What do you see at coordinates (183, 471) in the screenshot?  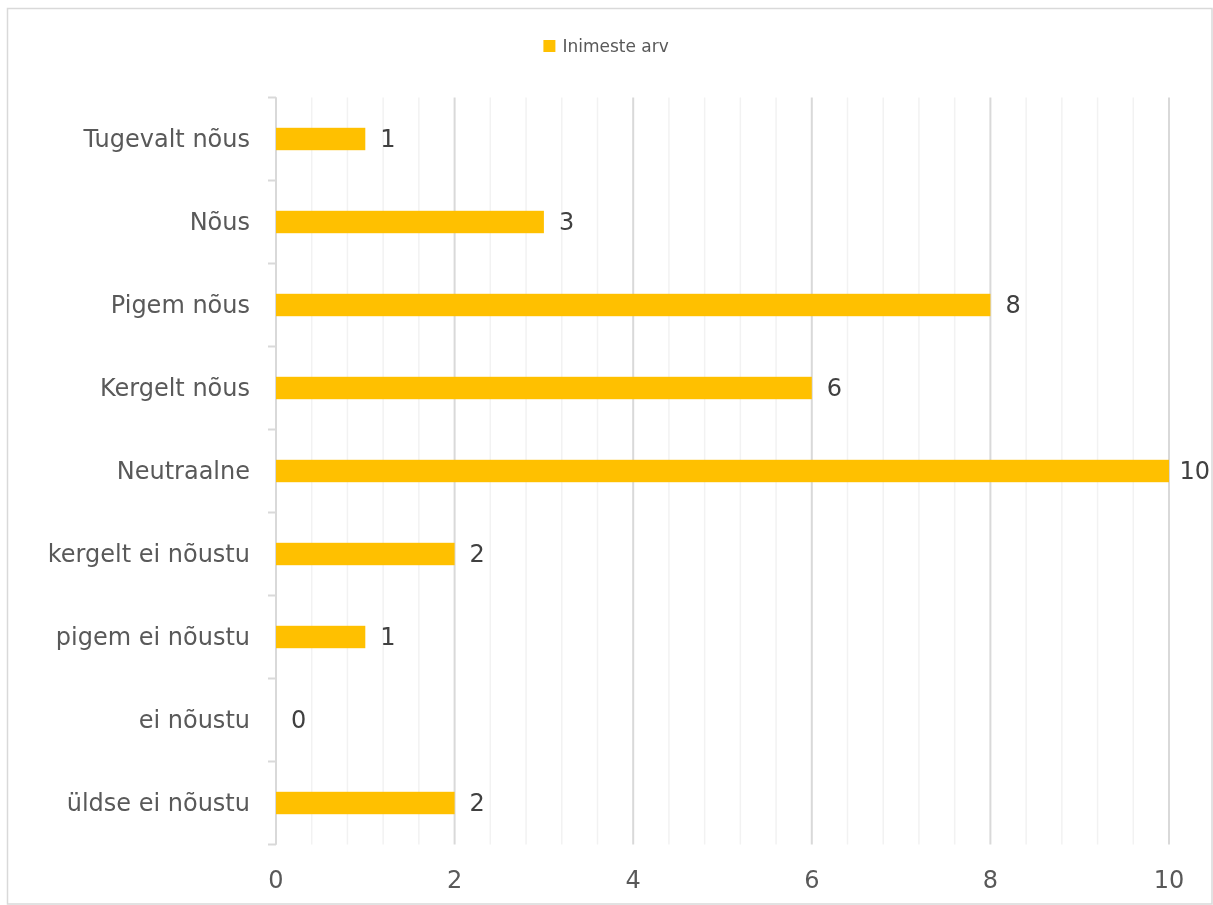 I see `y-tick-label: Neutraalne` at bounding box center [183, 471].